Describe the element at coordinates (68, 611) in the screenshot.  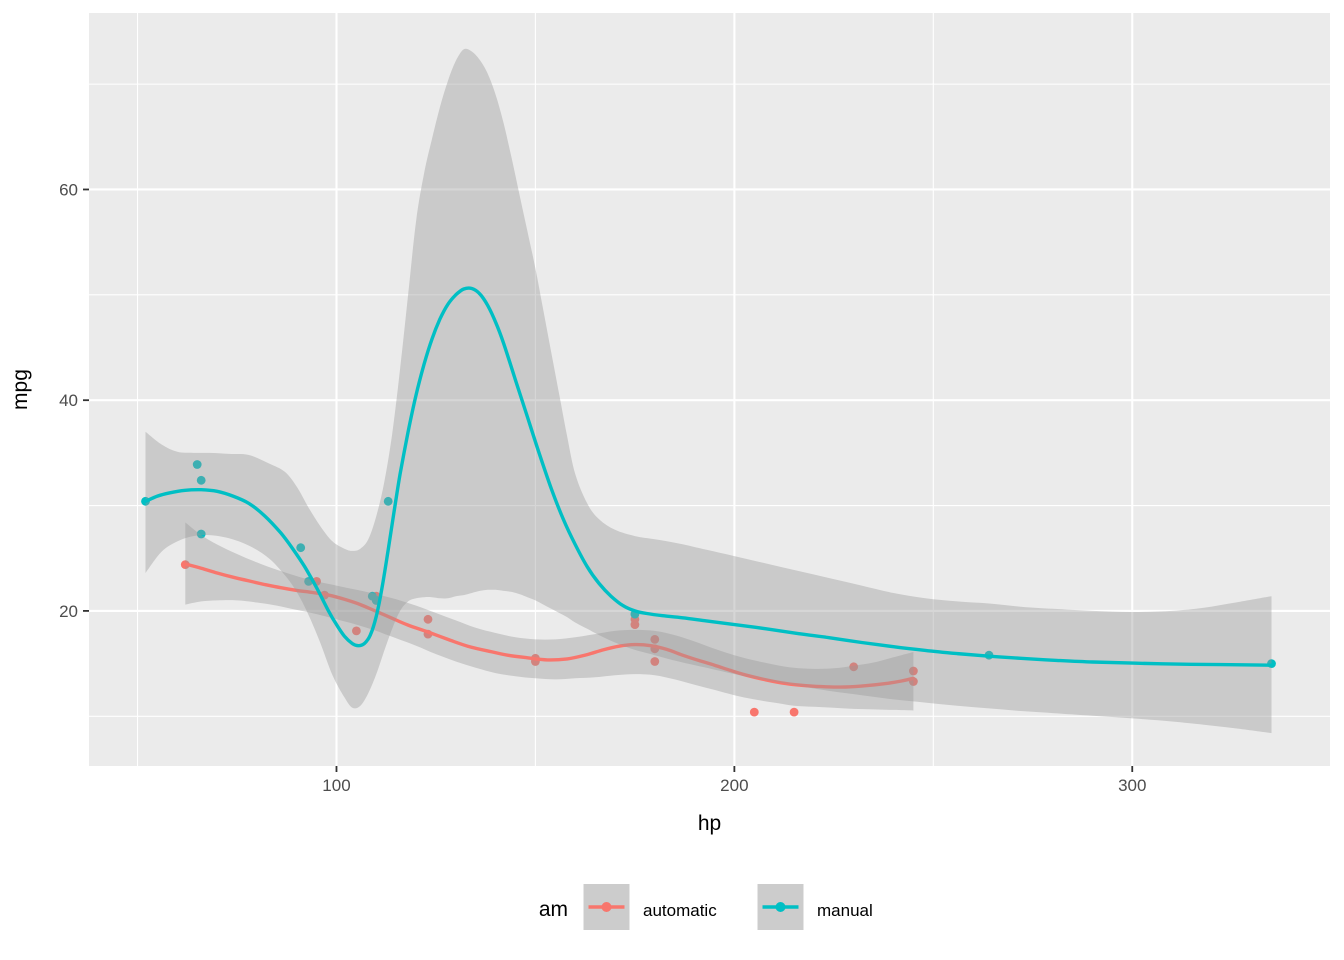
I see `y-tick-label: 20` at that location.